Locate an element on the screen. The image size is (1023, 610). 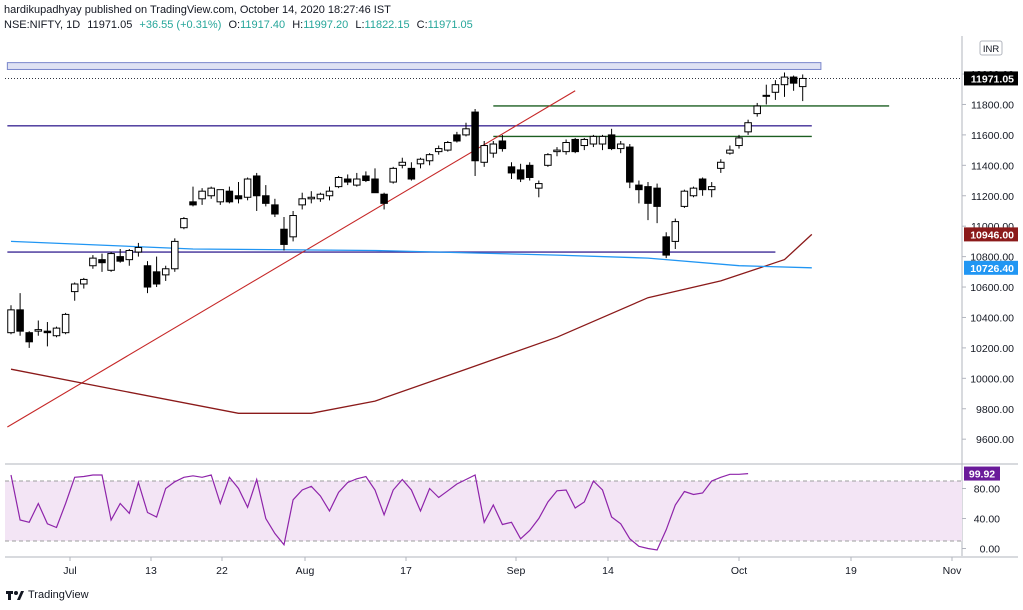
price-tick-label: 11600.00 is located at coordinates (992, 136).